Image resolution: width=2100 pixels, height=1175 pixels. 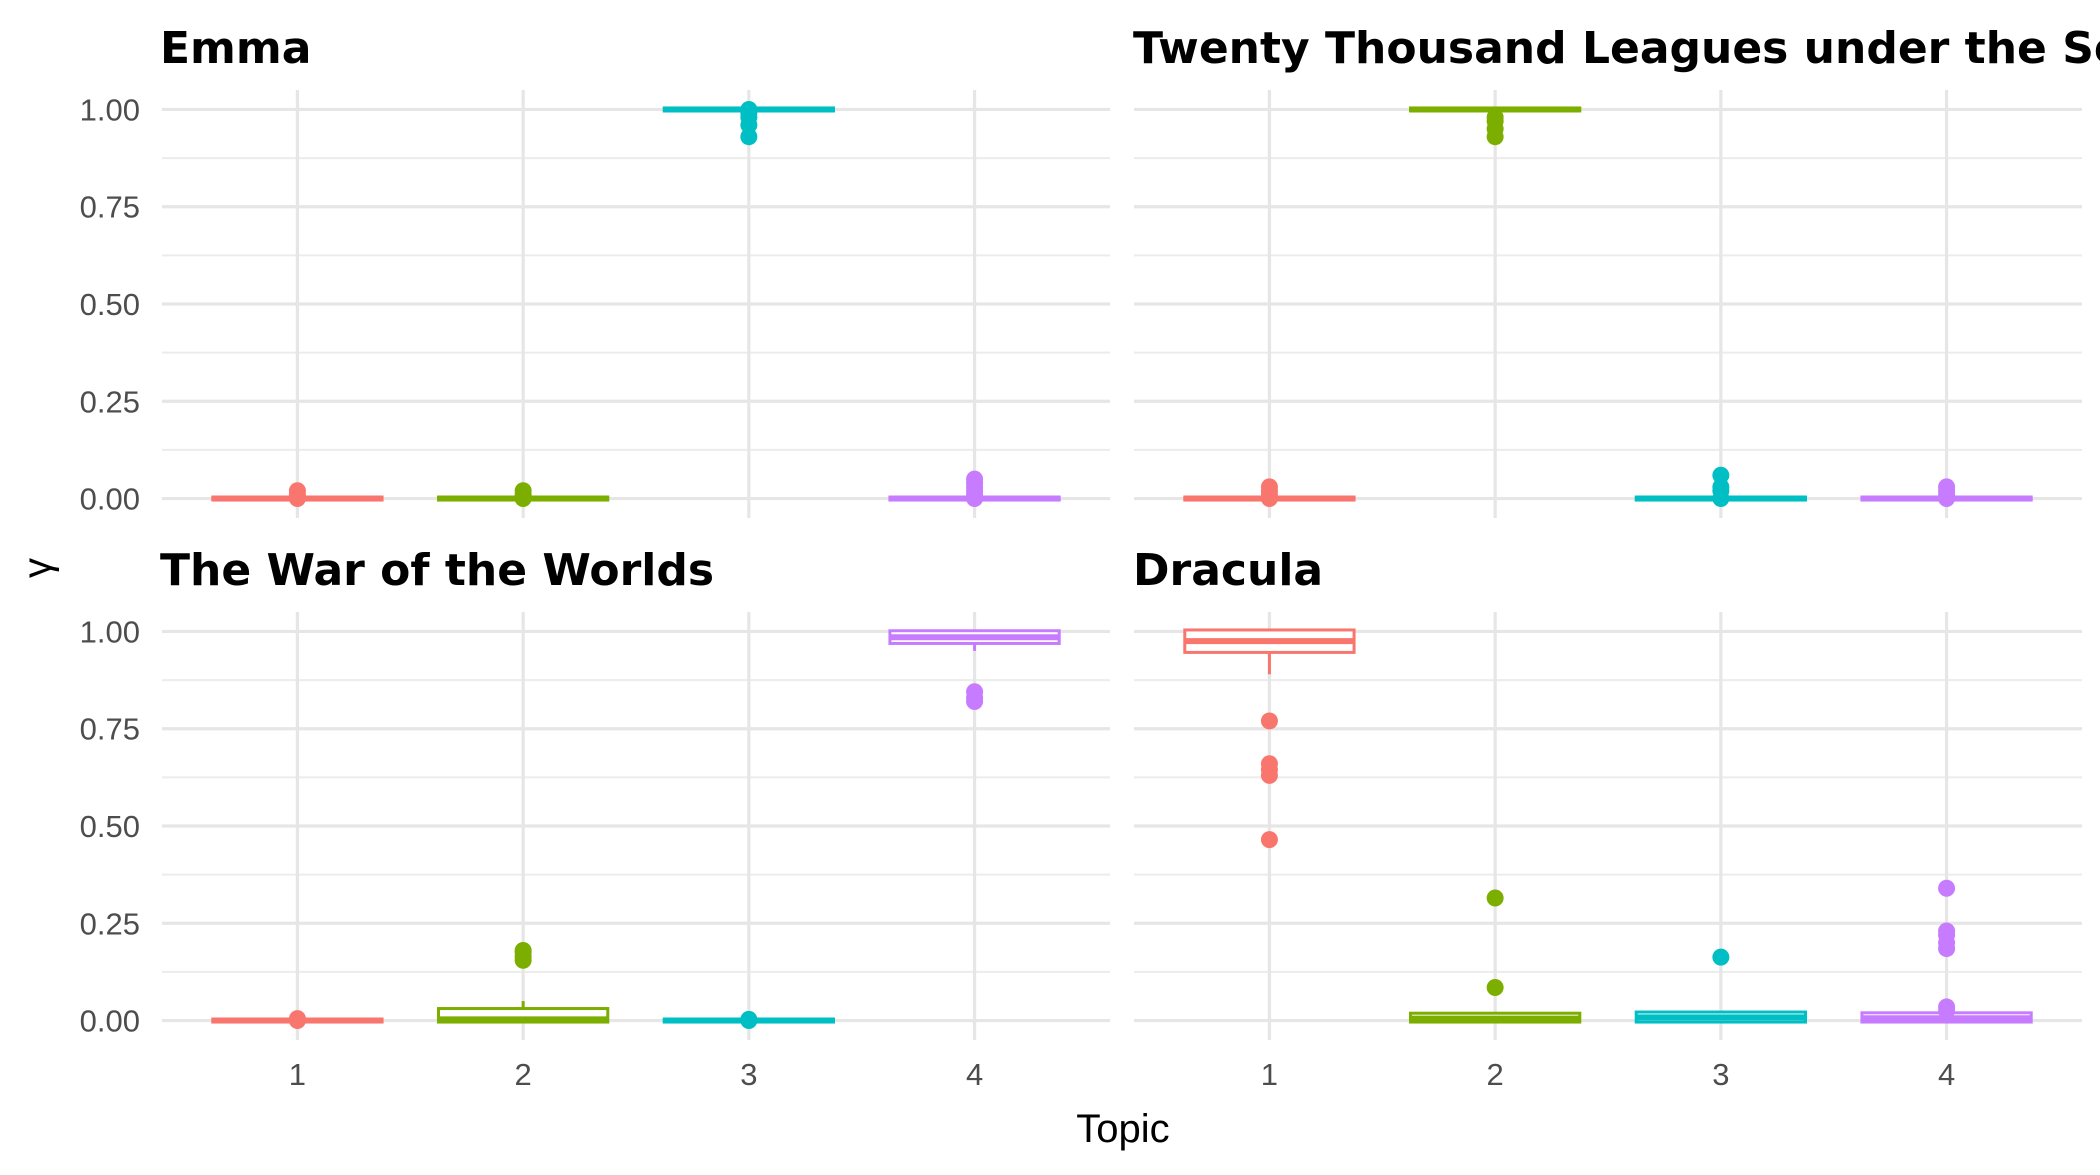 What do you see at coordinates (235, 48) in the screenshot?
I see `panel-title: Emma` at bounding box center [235, 48].